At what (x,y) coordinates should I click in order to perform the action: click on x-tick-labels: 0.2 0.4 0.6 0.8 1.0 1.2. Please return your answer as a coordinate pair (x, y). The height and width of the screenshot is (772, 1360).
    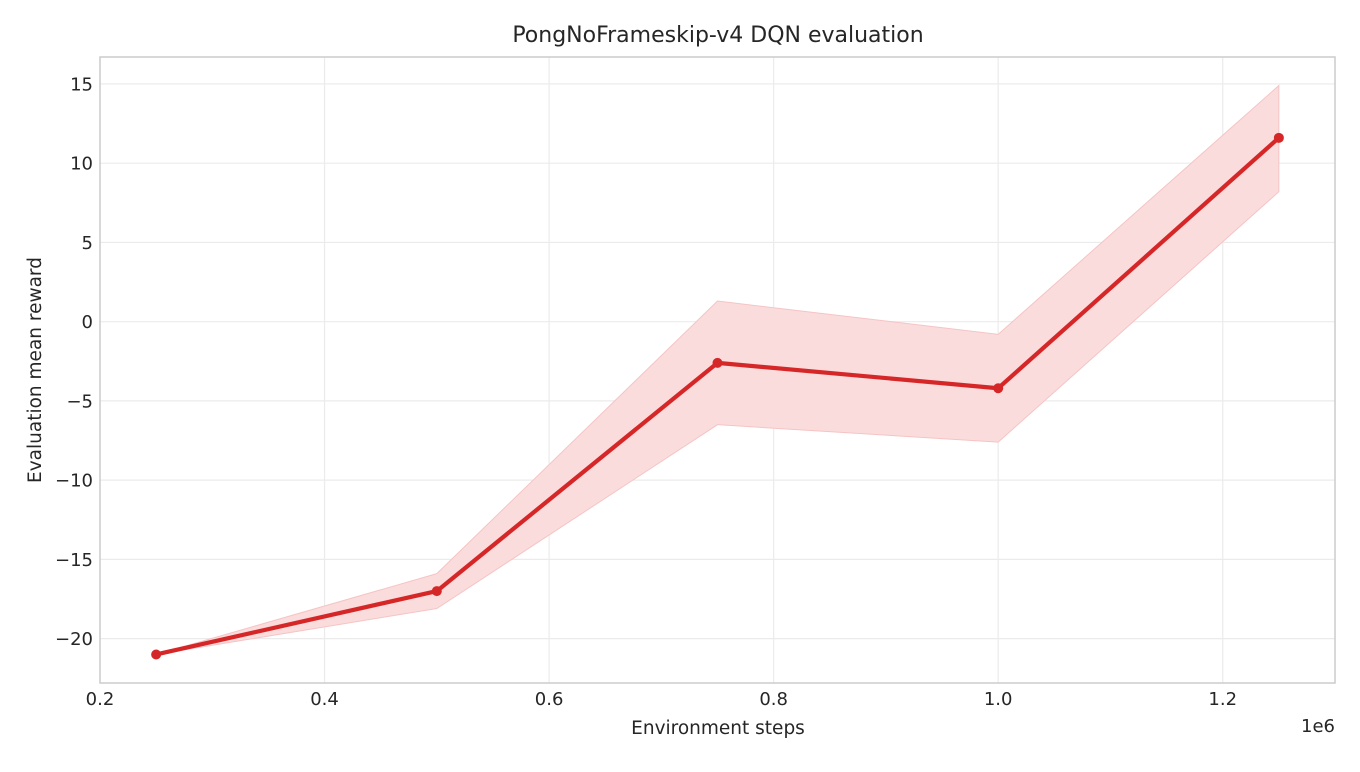
    Looking at the image, I should click on (661, 699).